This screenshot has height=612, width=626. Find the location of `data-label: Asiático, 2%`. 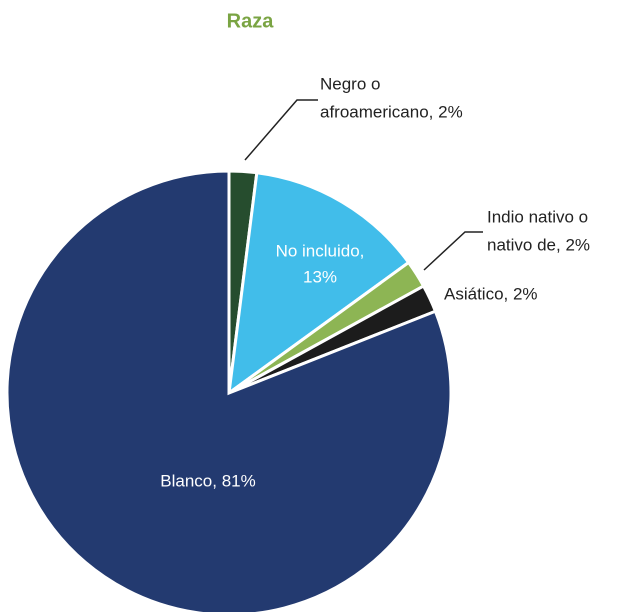

data-label: Asiático, 2% is located at coordinates (491, 293).